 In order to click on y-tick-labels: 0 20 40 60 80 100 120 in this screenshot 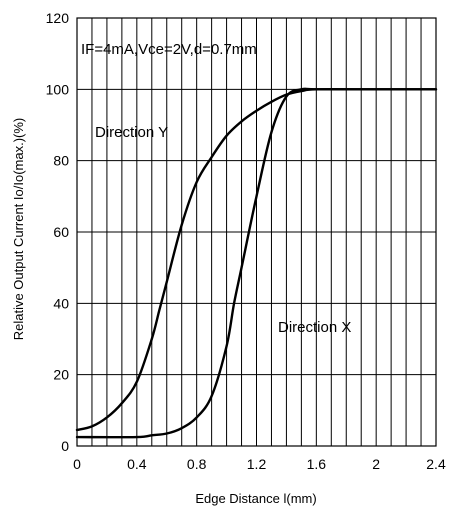, I will do `click(58, 232)`.